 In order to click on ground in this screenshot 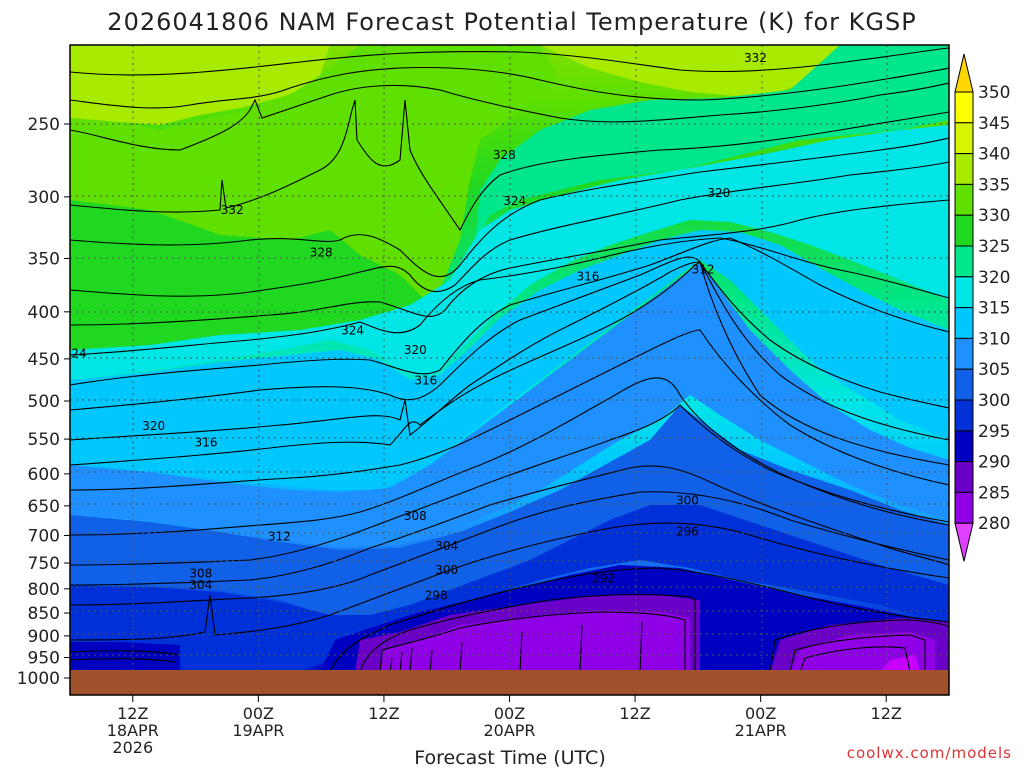, I will do `click(509, 682)`.